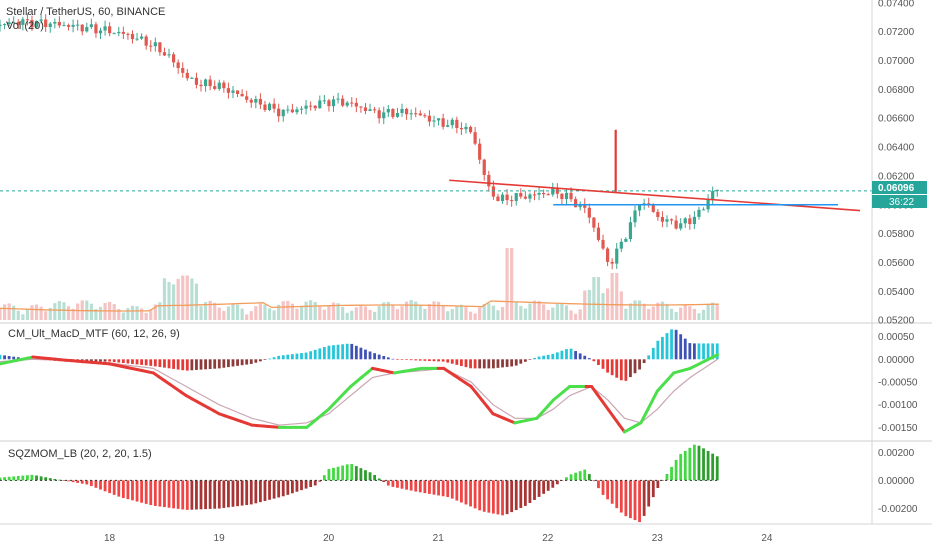 The image size is (932, 550). Describe the element at coordinates (360, 381) in the screenshot. I see `macd-pane` at that location.